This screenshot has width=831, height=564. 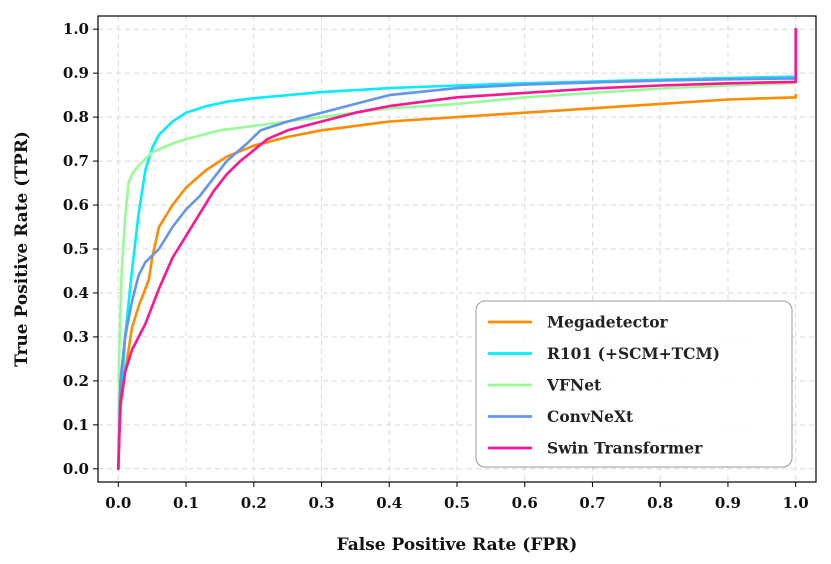 I want to click on x-tick-label: 0.2, so click(x=254, y=503).